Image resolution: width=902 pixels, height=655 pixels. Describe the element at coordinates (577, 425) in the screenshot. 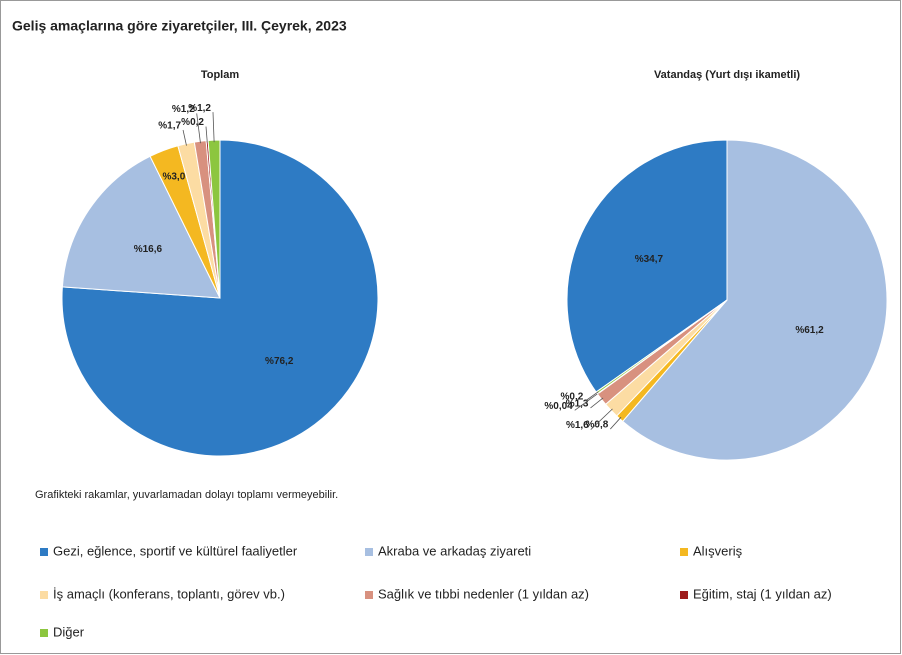

I see `data-label: %1,6` at that location.